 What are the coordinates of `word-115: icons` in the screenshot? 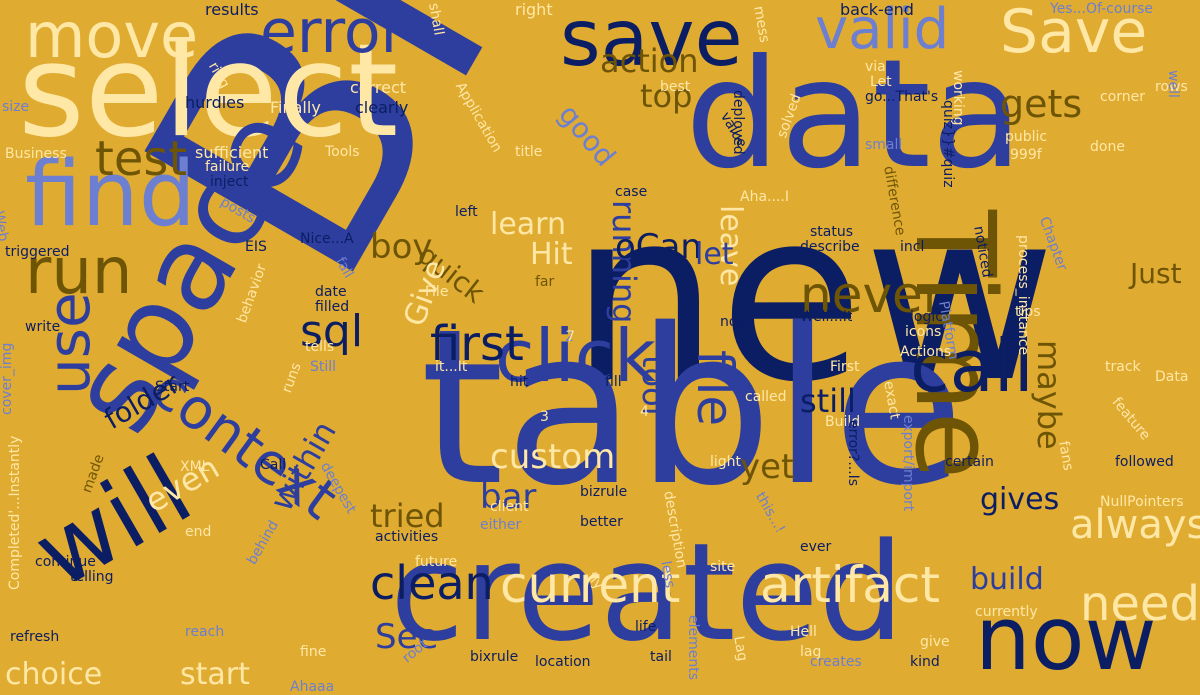 It's located at (923, 332).